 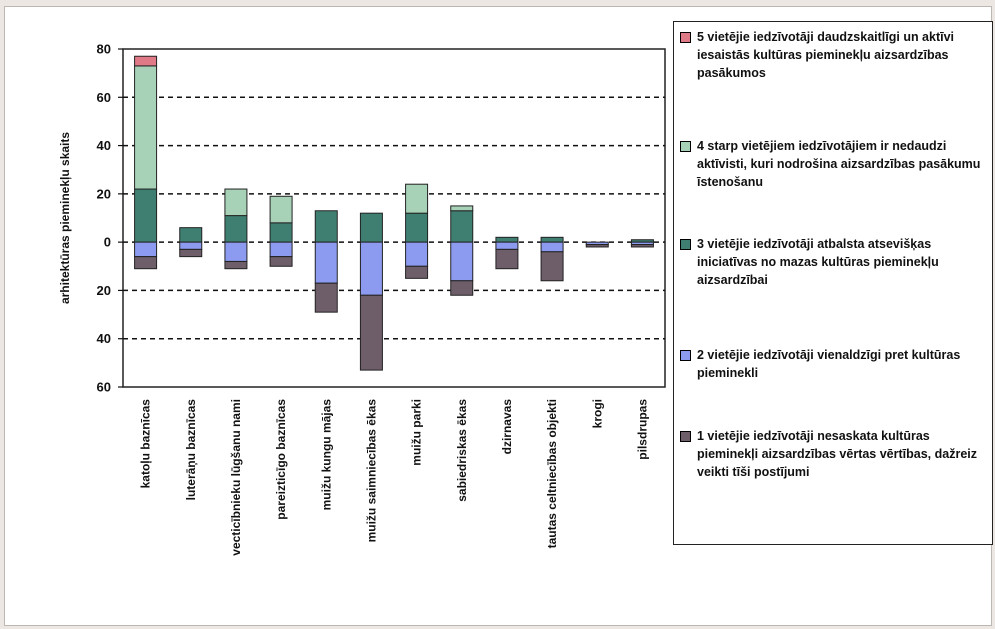 I want to click on x-category-label: katoļu baznīcas, so click(x=146, y=444).